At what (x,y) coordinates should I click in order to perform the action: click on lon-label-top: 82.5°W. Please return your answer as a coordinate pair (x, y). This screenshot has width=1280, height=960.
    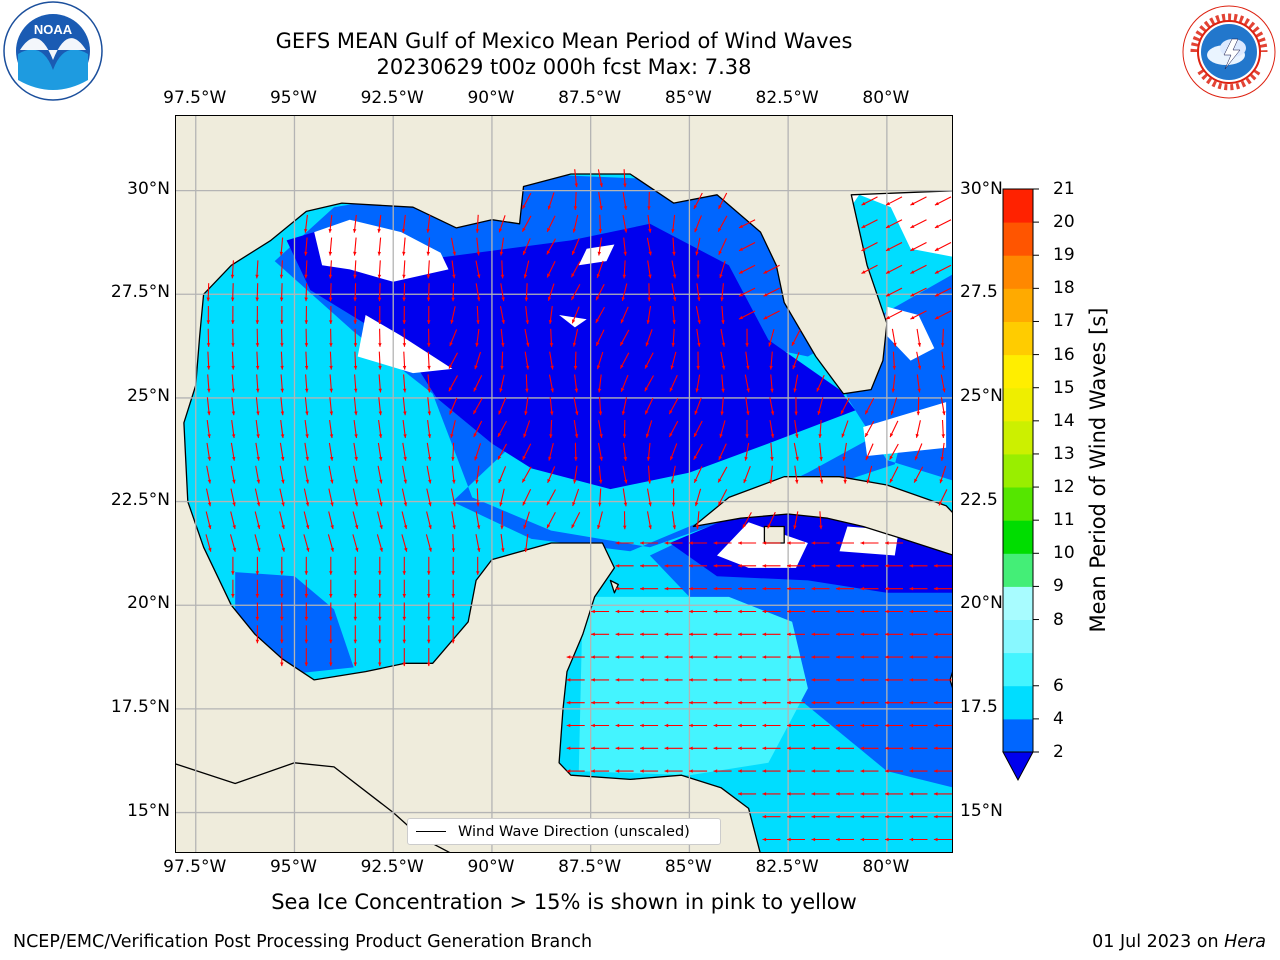
    Looking at the image, I should click on (787, 98).